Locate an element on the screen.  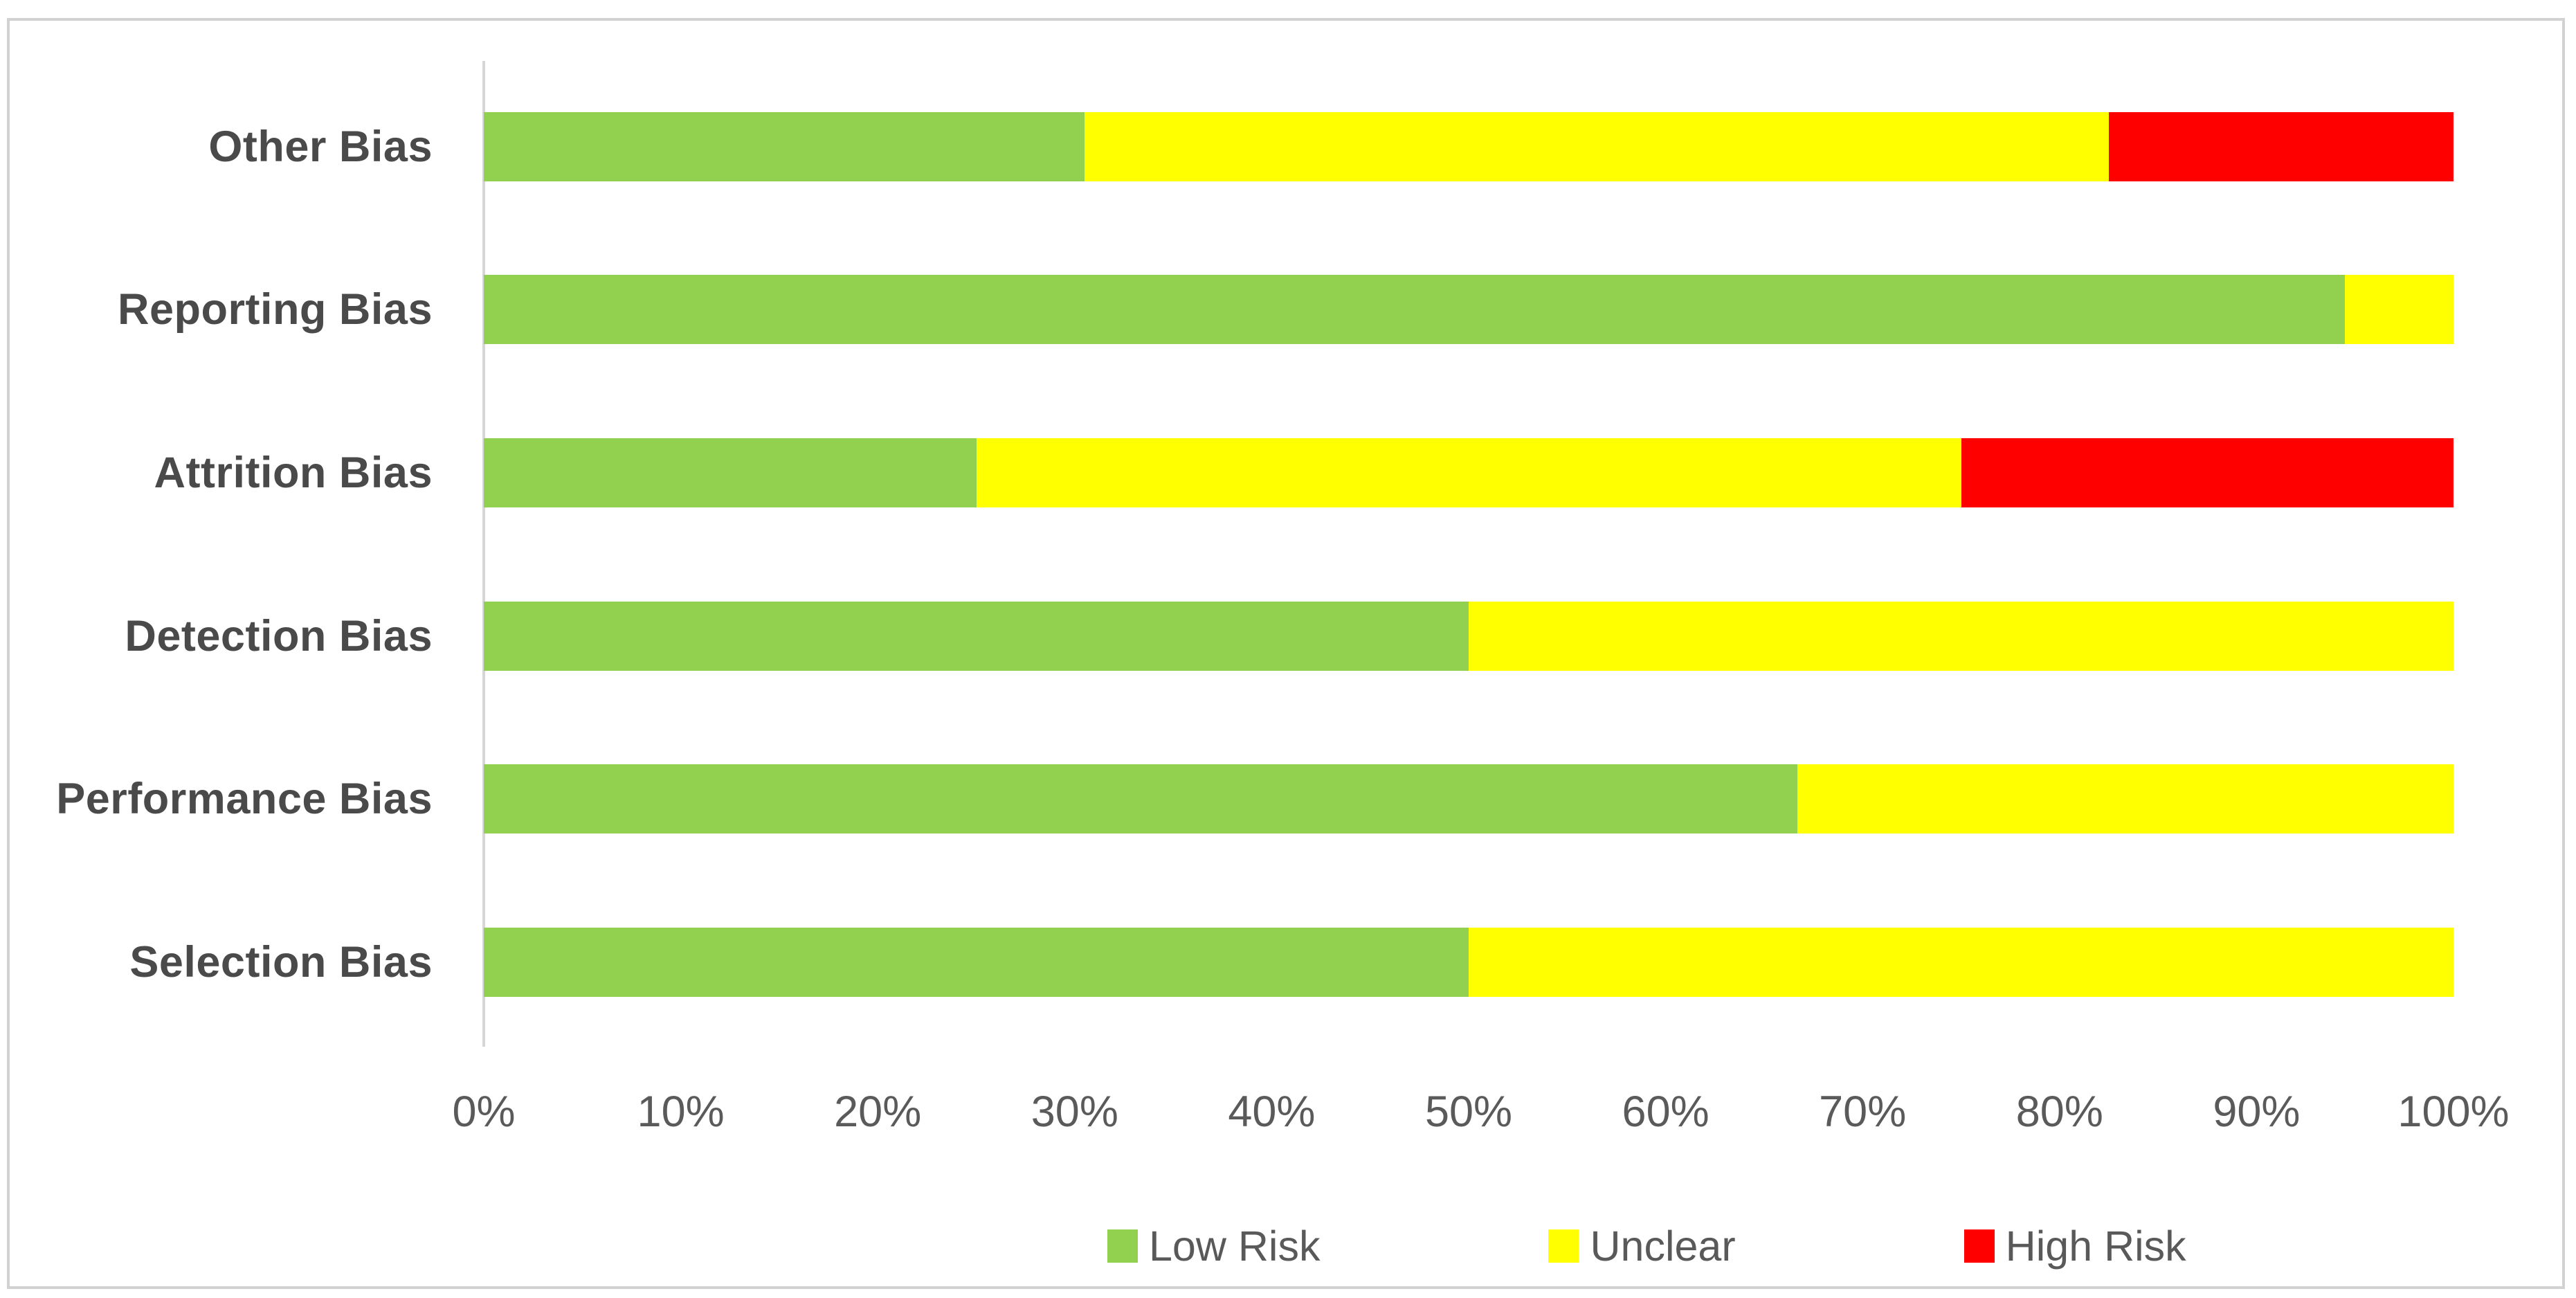
x-axis-tick-label: 70% is located at coordinates (1863, 1112).